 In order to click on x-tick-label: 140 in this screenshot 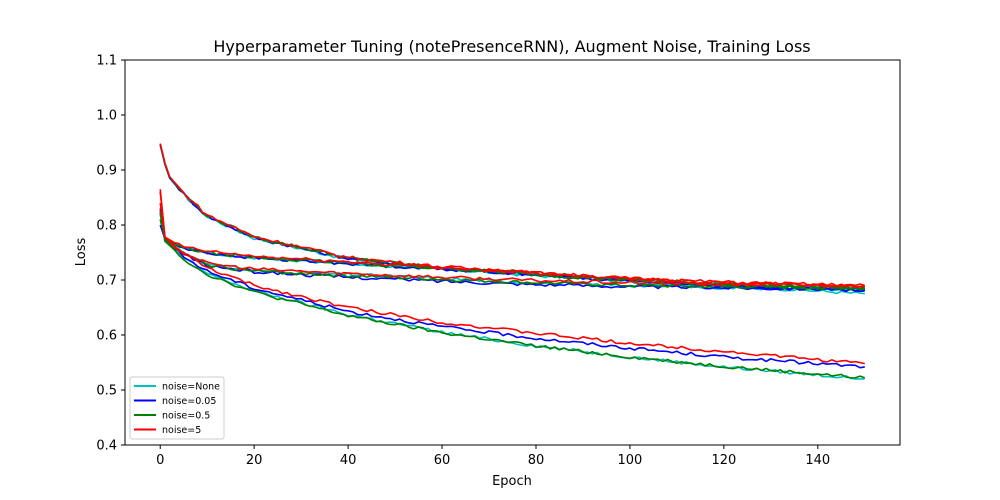, I will do `click(817, 460)`.